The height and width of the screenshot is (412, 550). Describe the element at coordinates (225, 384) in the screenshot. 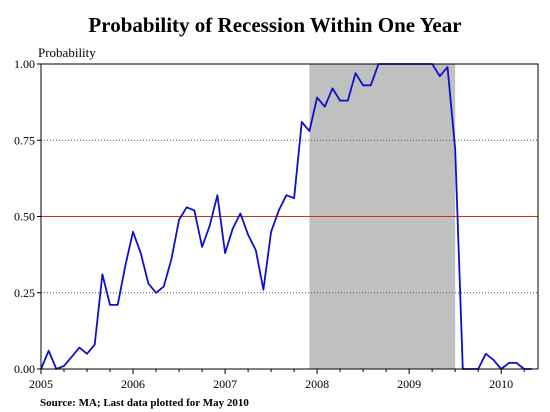

I see `x-tick-label: 2007` at that location.